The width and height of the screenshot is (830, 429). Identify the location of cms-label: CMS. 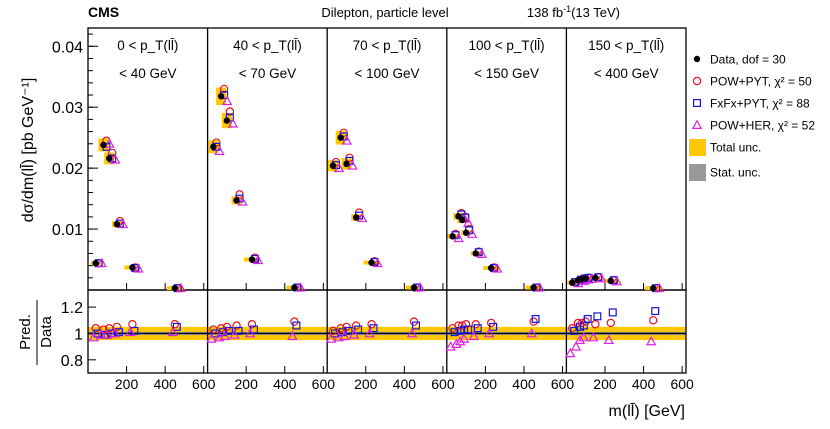
(103, 12).